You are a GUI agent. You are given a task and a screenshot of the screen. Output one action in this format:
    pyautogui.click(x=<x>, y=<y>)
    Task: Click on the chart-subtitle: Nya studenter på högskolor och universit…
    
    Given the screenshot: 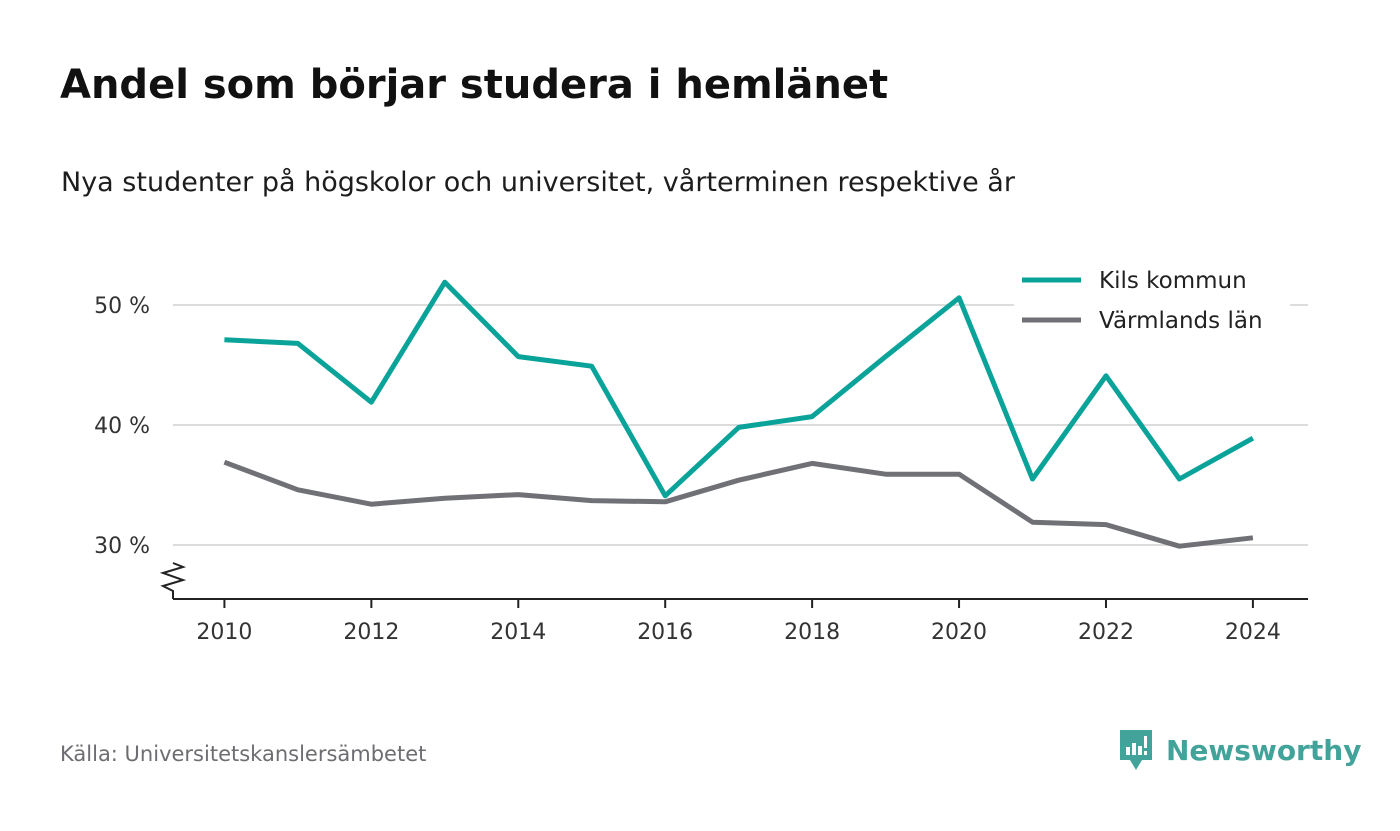 What is the action you would take?
    pyautogui.click(x=538, y=182)
    